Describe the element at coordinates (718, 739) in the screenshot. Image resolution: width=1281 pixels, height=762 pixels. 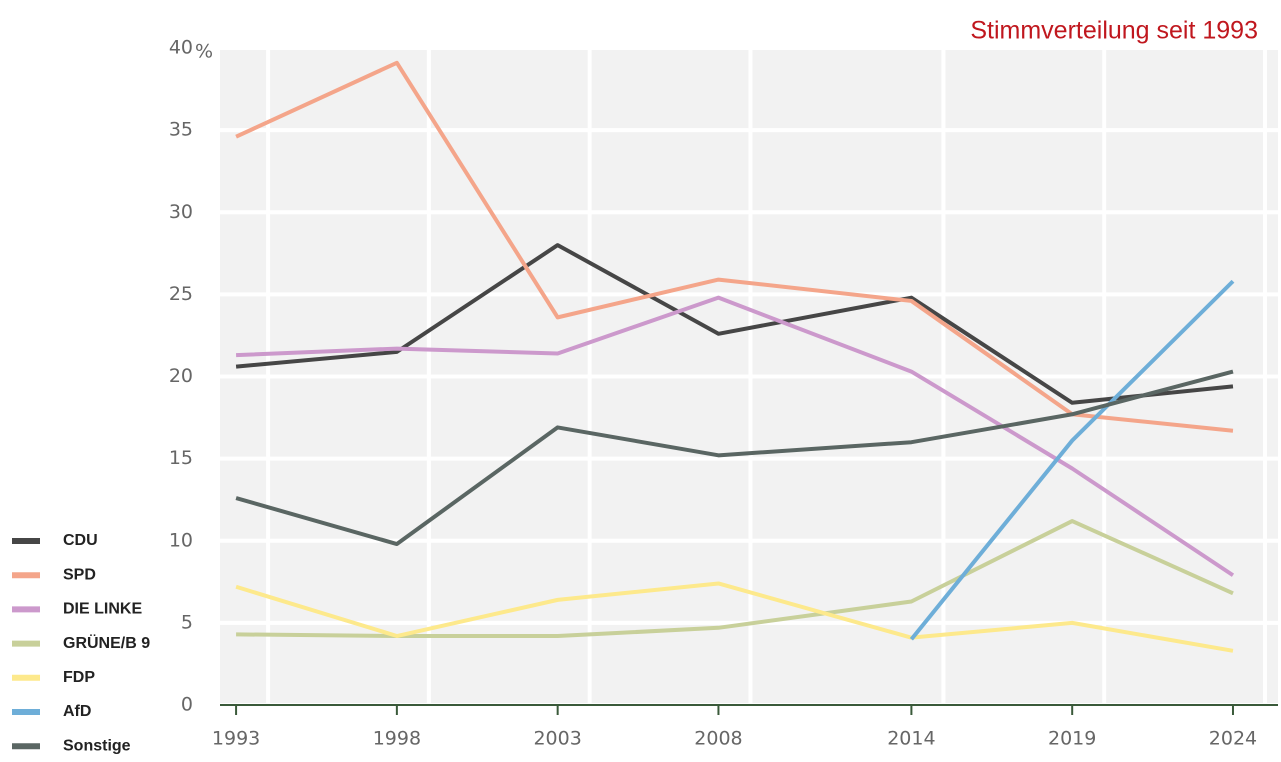
I see `x-tick-label: 2008` at that location.